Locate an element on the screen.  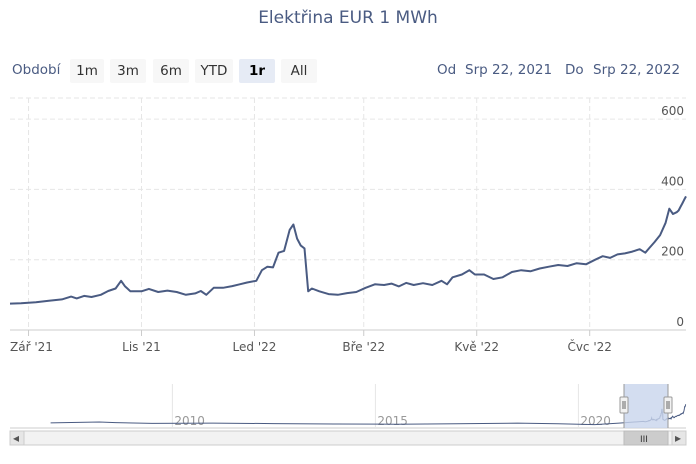
range-button-ytd: YTD is located at coordinates (214, 71).